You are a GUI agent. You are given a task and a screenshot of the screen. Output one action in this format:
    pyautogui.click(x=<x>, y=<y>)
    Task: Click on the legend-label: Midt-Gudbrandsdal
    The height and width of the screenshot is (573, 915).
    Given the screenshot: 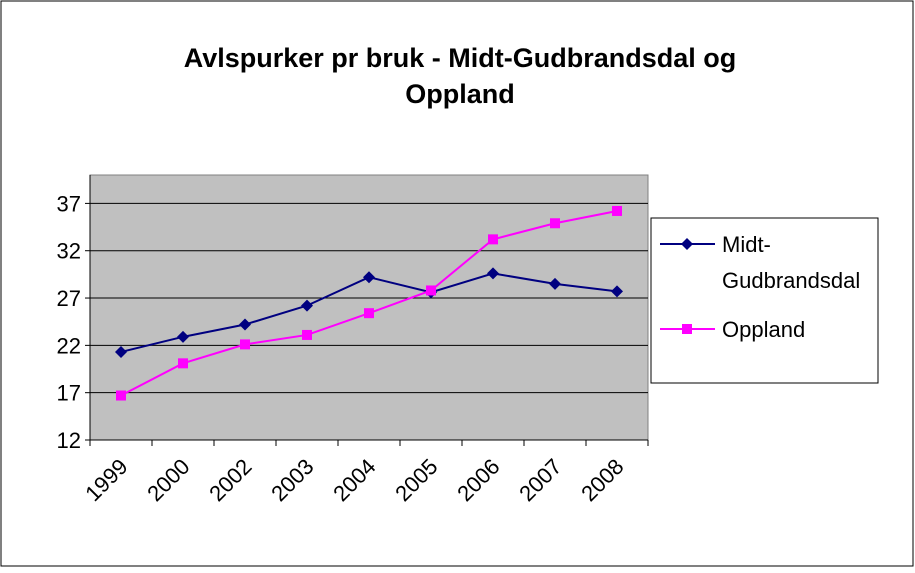 What is the action you would take?
    pyautogui.click(x=791, y=262)
    